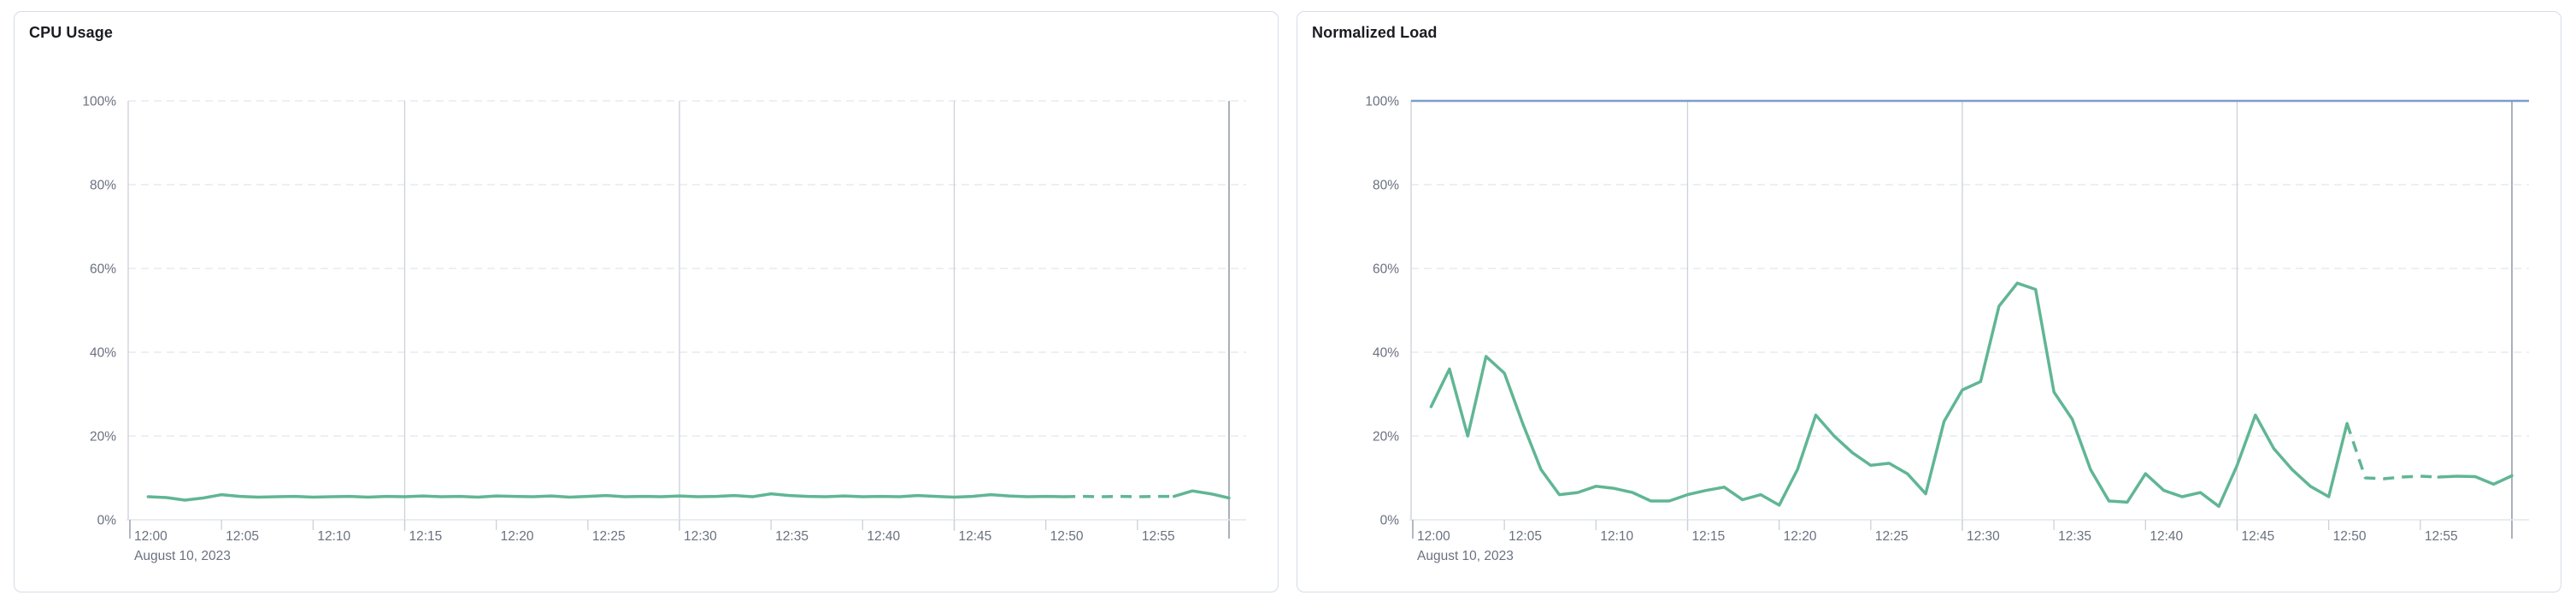 This screenshot has height=607, width=2576. What do you see at coordinates (1375, 32) in the screenshot?
I see `chart-title: Normalized Load` at bounding box center [1375, 32].